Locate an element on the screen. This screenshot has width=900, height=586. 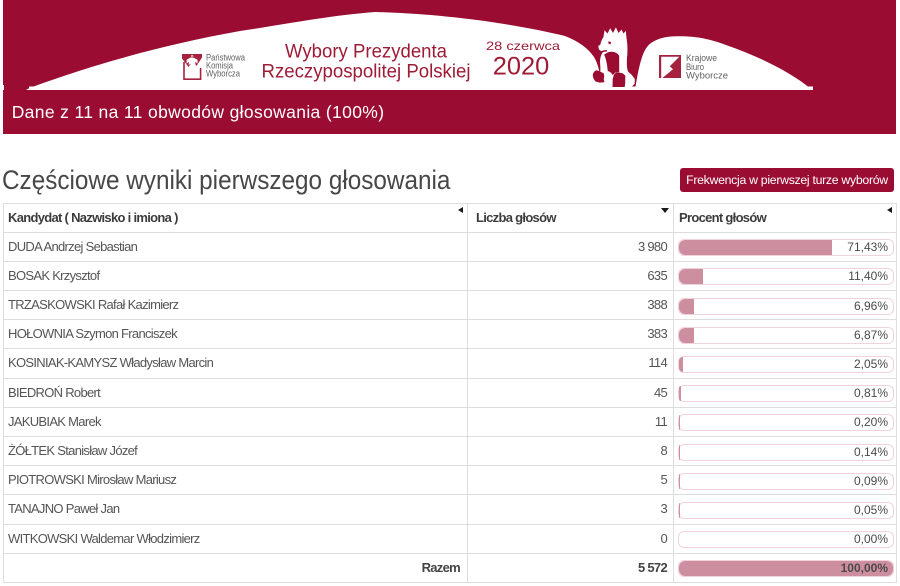
svg-text: 28 czerwca is located at coordinates (523, 46).